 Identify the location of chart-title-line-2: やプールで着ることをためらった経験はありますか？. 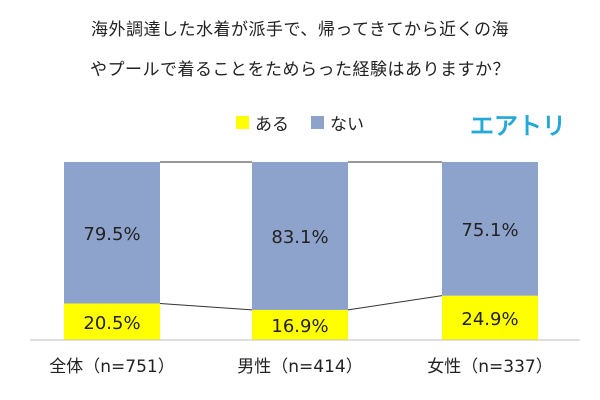
(300, 70).